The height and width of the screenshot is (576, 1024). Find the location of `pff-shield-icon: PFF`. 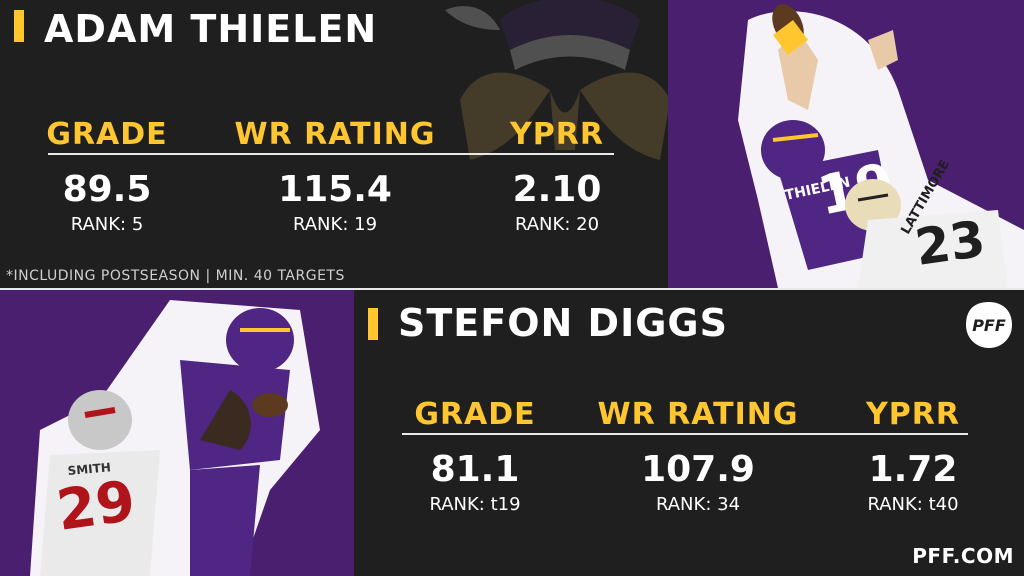

pff-shield-icon: PFF is located at coordinates (989, 325).